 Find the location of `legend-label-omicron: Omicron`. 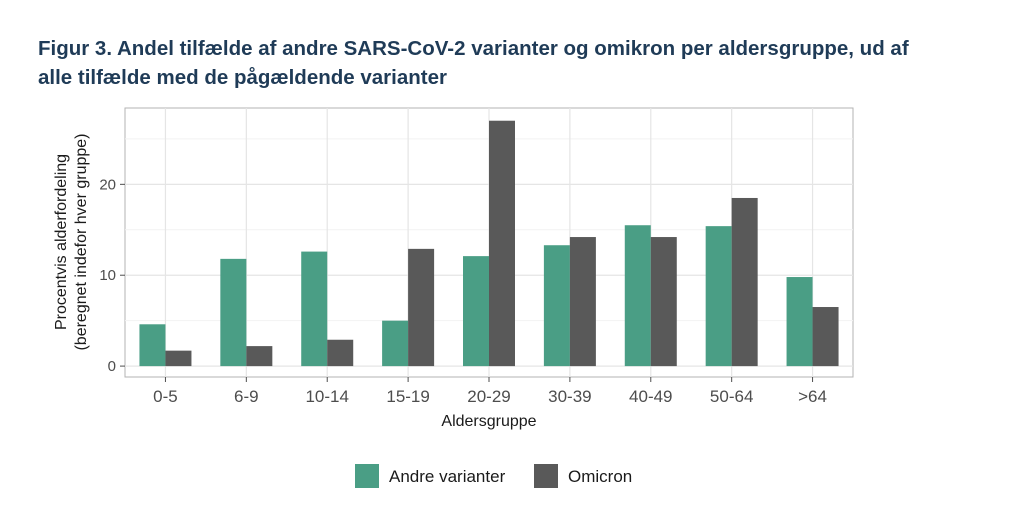

legend-label-omicron: Omicron is located at coordinates (600, 476).